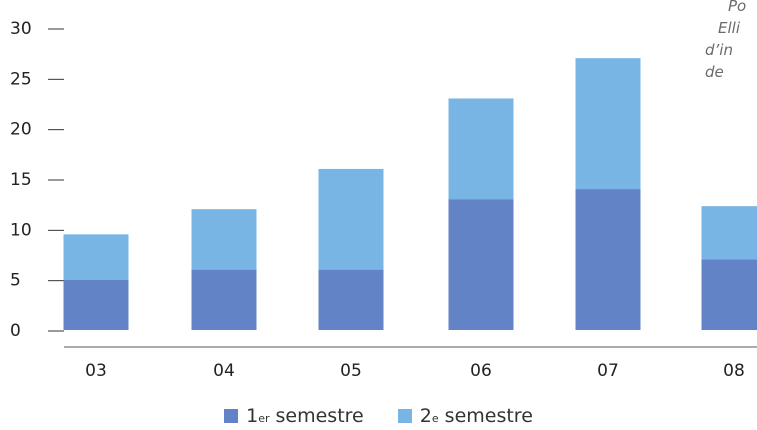 The height and width of the screenshot is (430, 757). I want to click on y-tick-label: 10, so click(21, 230).